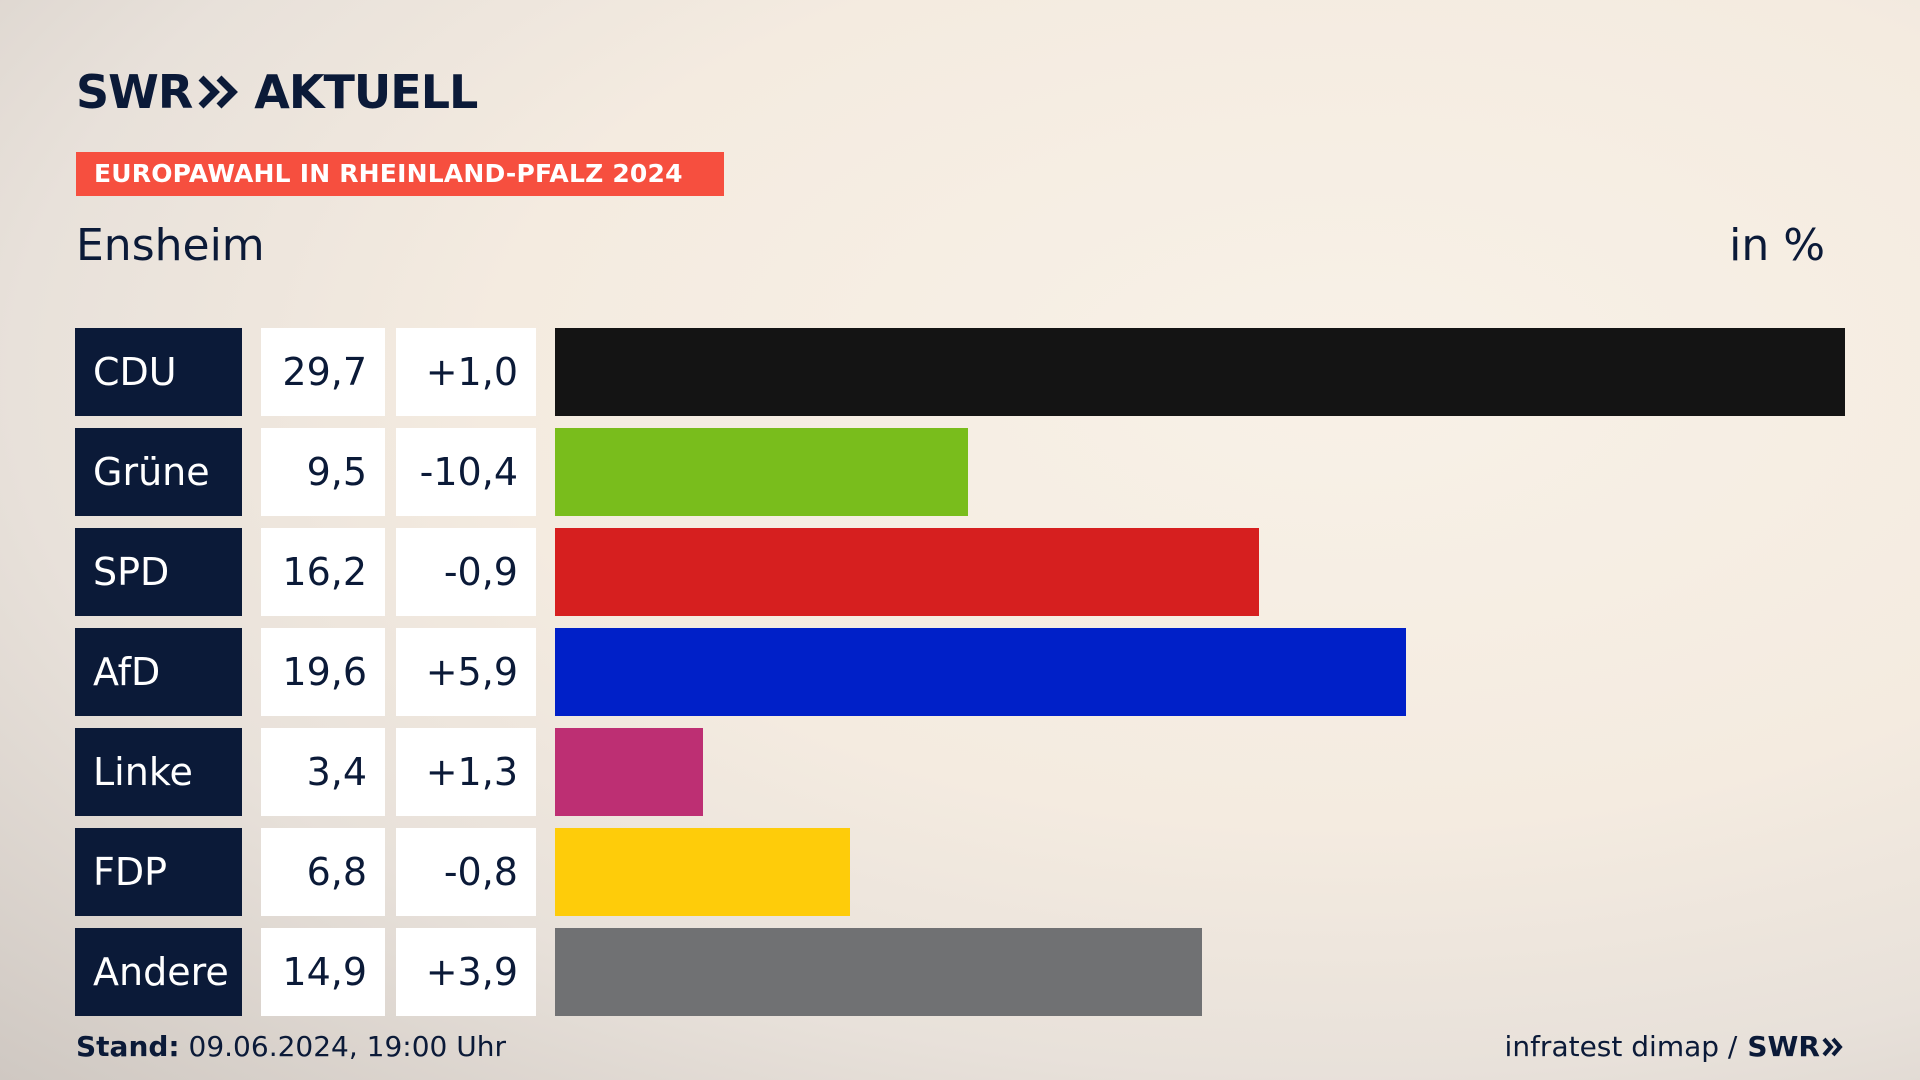  Describe the element at coordinates (158, 372) in the screenshot. I see `party-label-cdu: CDU` at that location.